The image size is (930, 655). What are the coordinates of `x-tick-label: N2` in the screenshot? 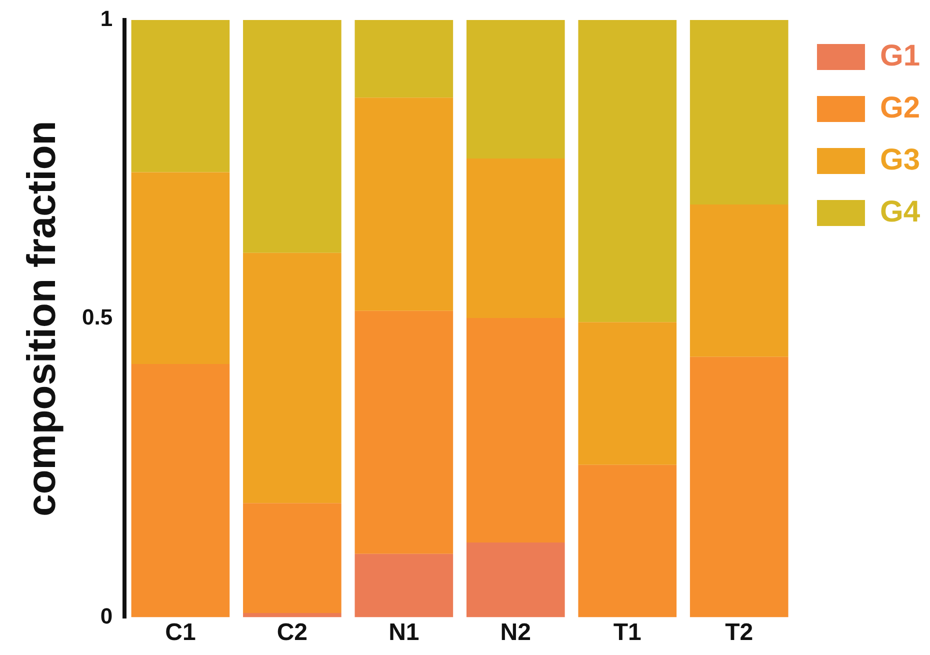 It's located at (515, 632).